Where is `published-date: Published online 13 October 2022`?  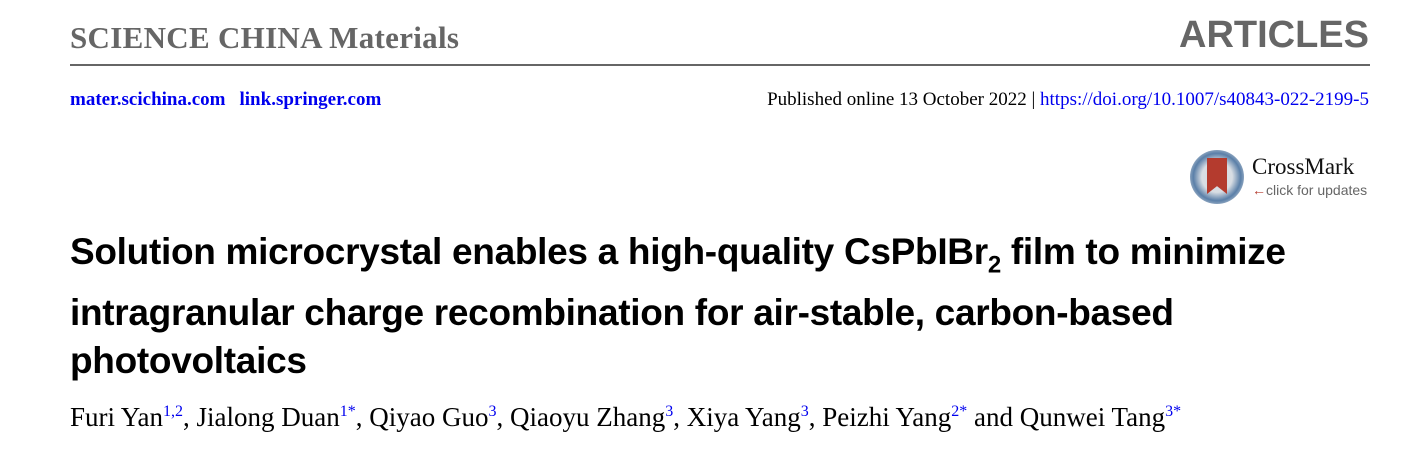
published-date: Published online 13 October 2022 is located at coordinates (897, 99).